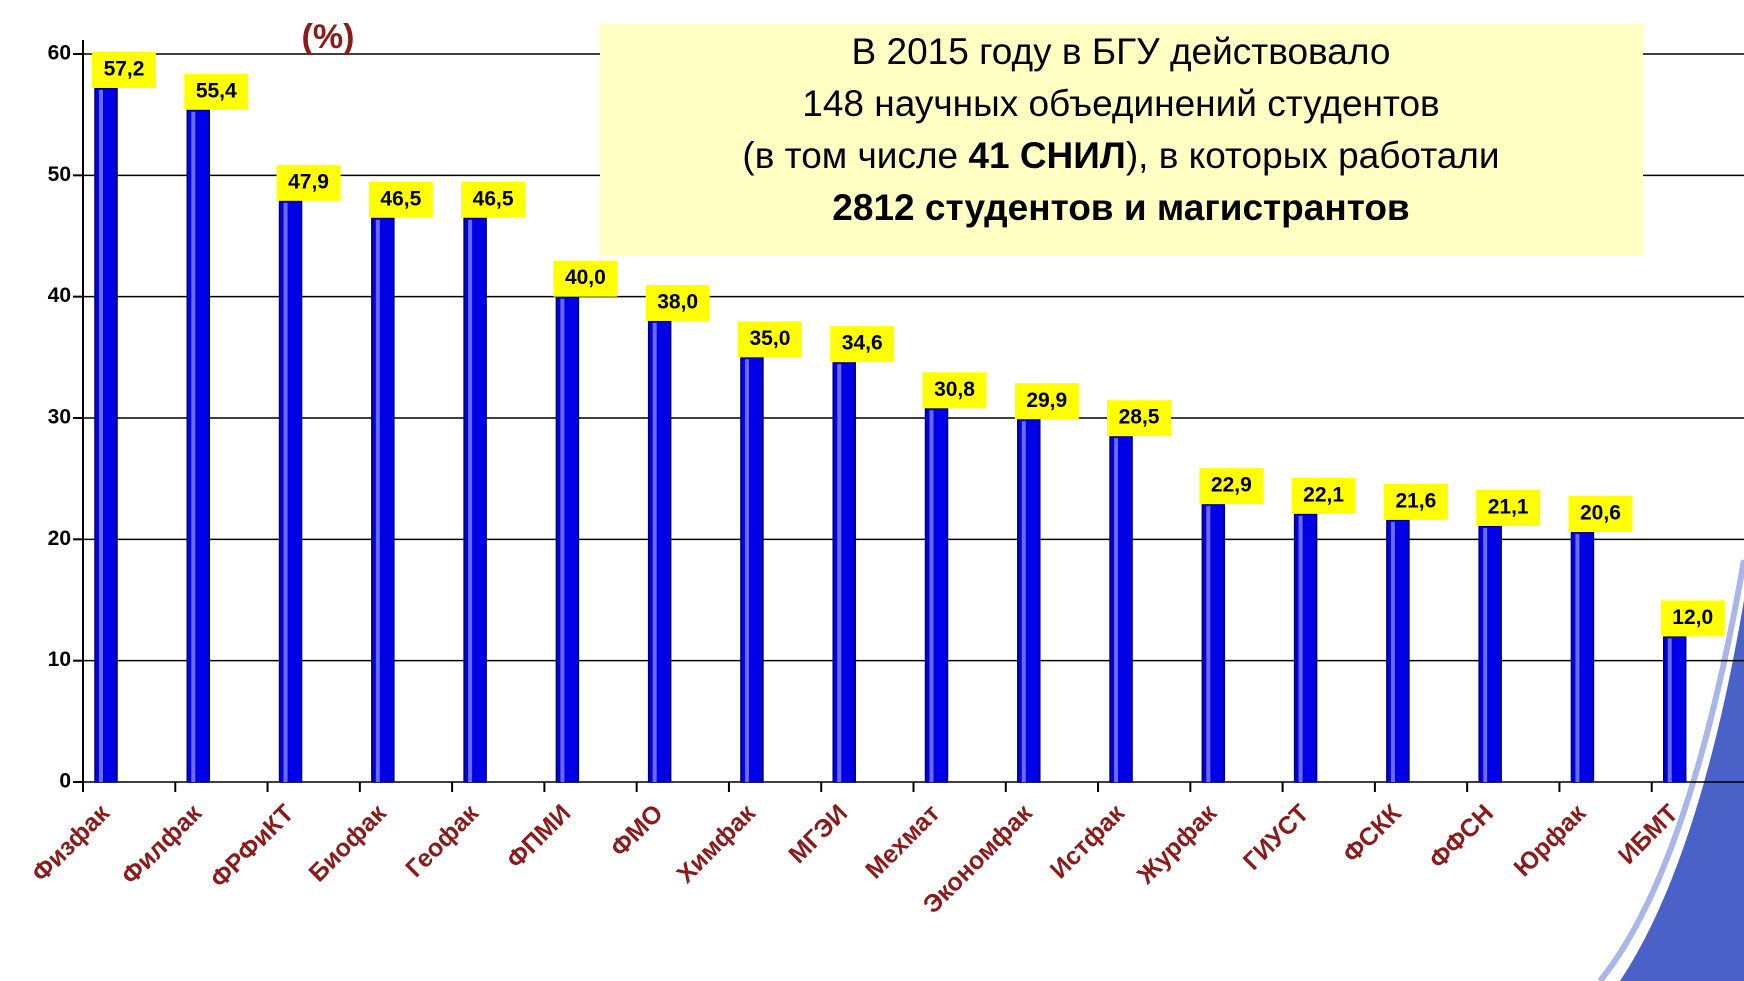 The width and height of the screenshot is (1744, 981). I want to click on annotation-text: В 2015 году в БГУ действовало, so click(1121, 51).